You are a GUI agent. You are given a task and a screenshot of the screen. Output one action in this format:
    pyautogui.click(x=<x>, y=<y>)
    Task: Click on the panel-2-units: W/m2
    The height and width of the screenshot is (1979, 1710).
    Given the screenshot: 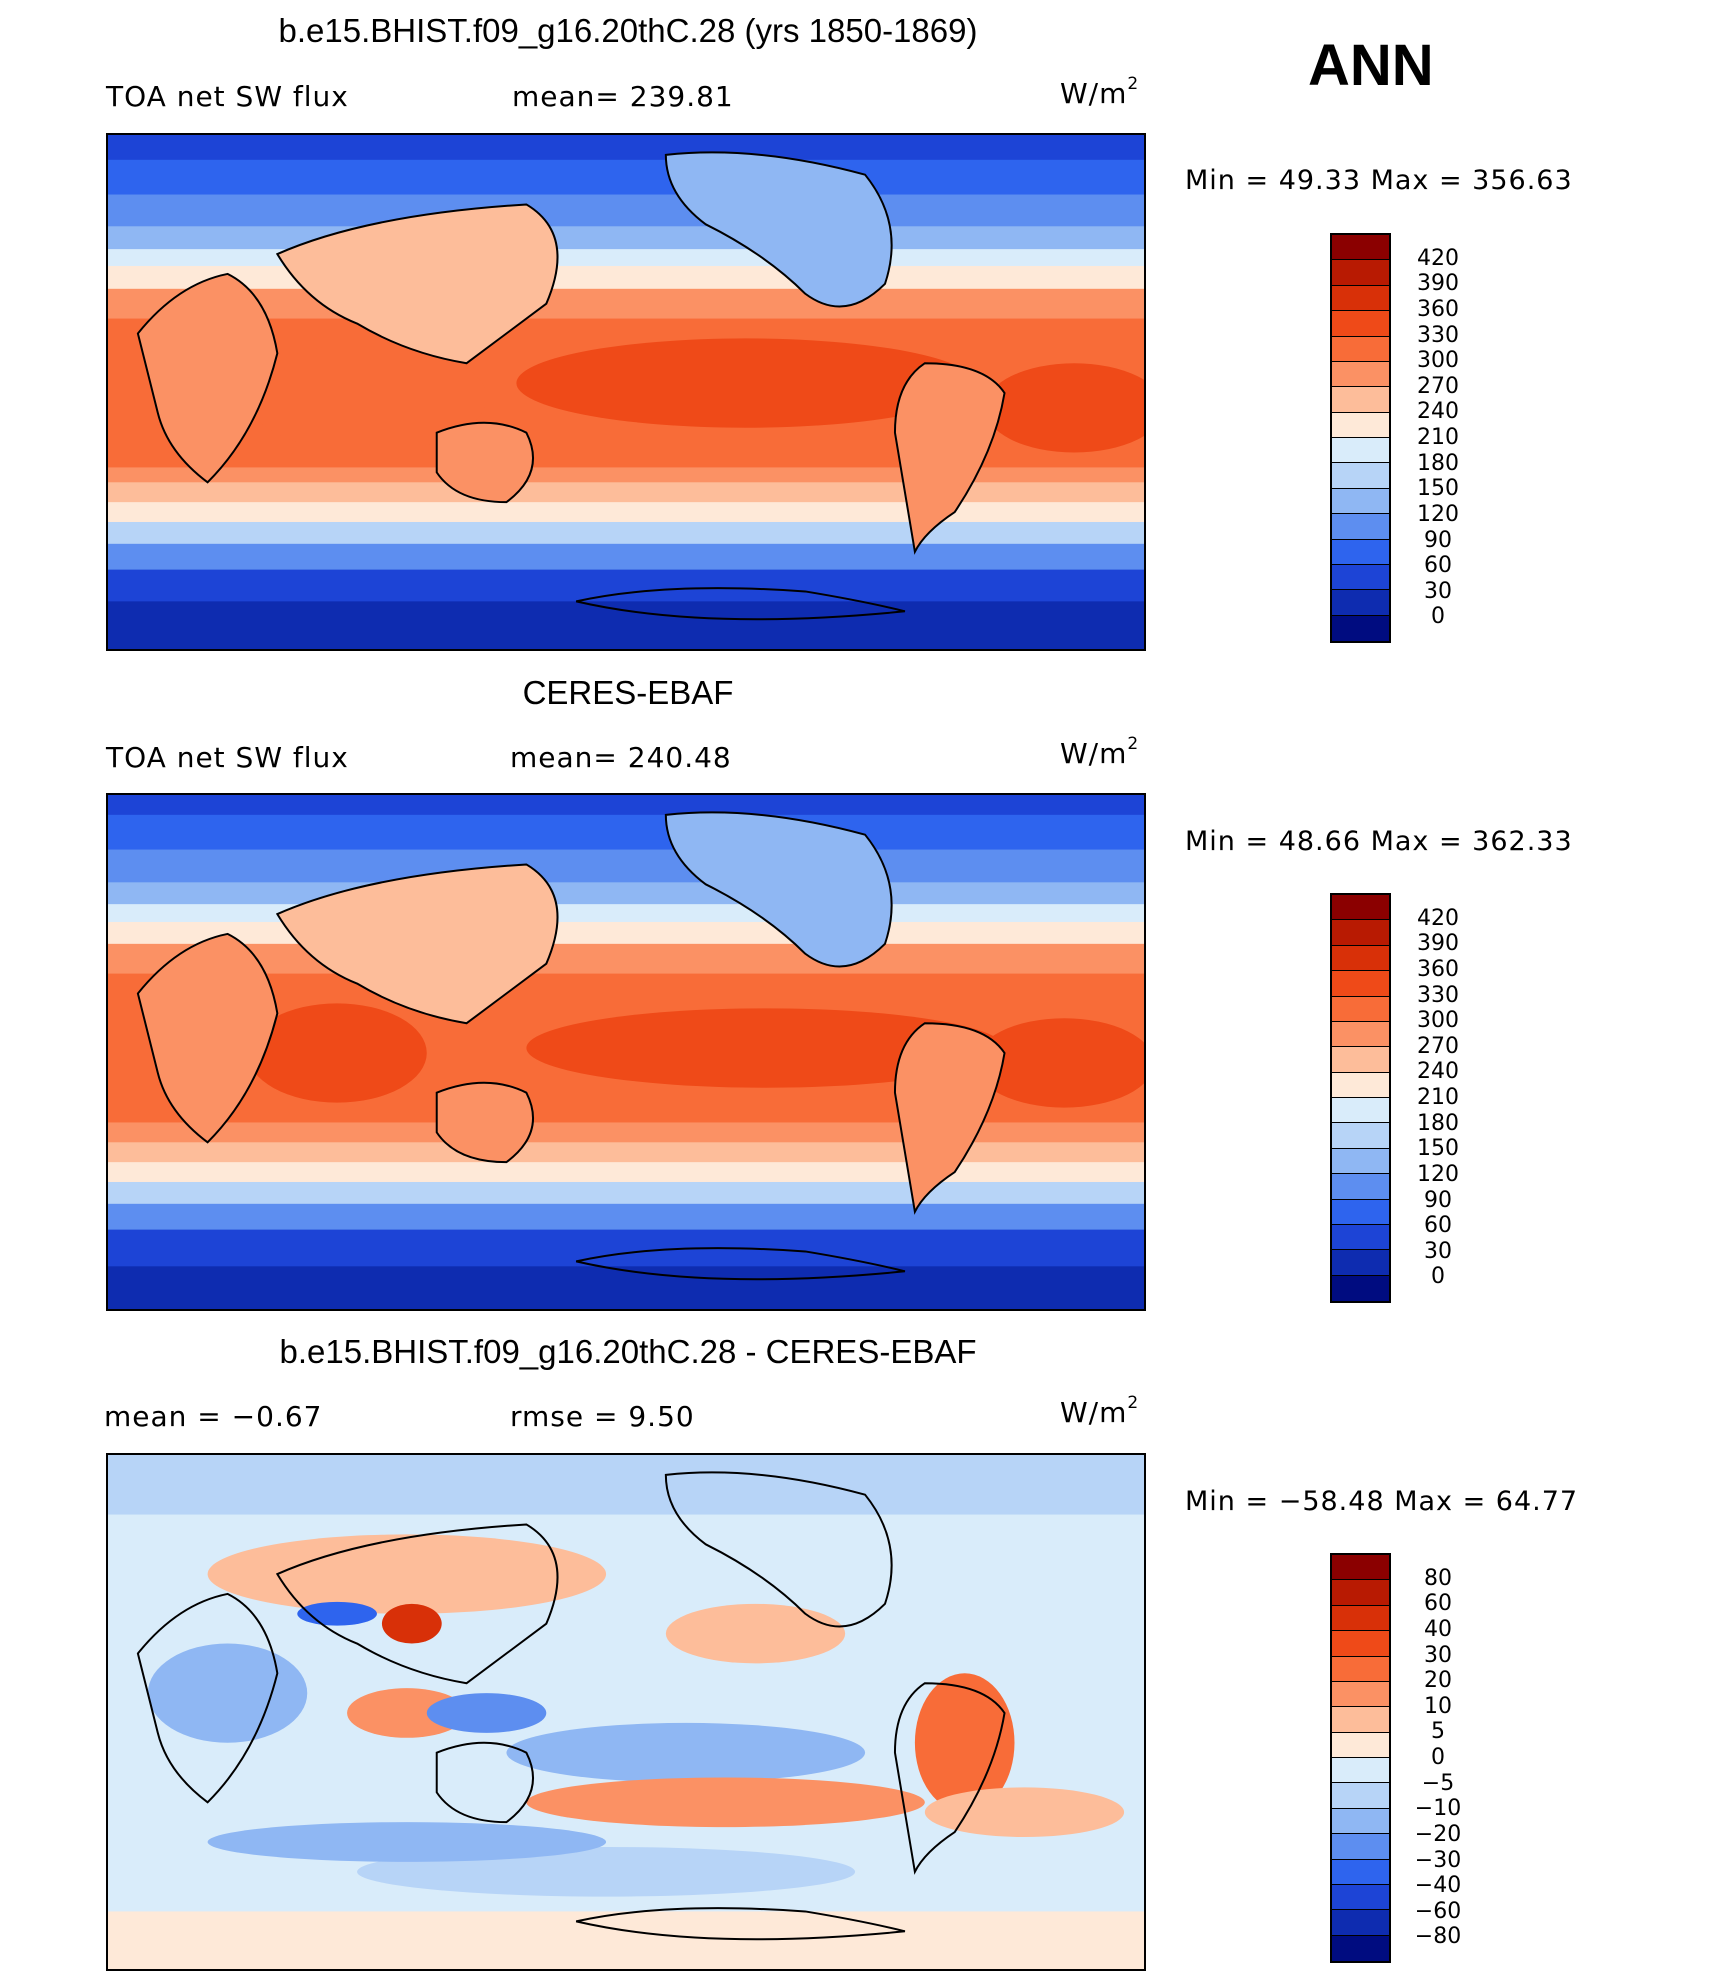 What is the action you would take?
    pyautogui.click(x=1099, y=752)
    